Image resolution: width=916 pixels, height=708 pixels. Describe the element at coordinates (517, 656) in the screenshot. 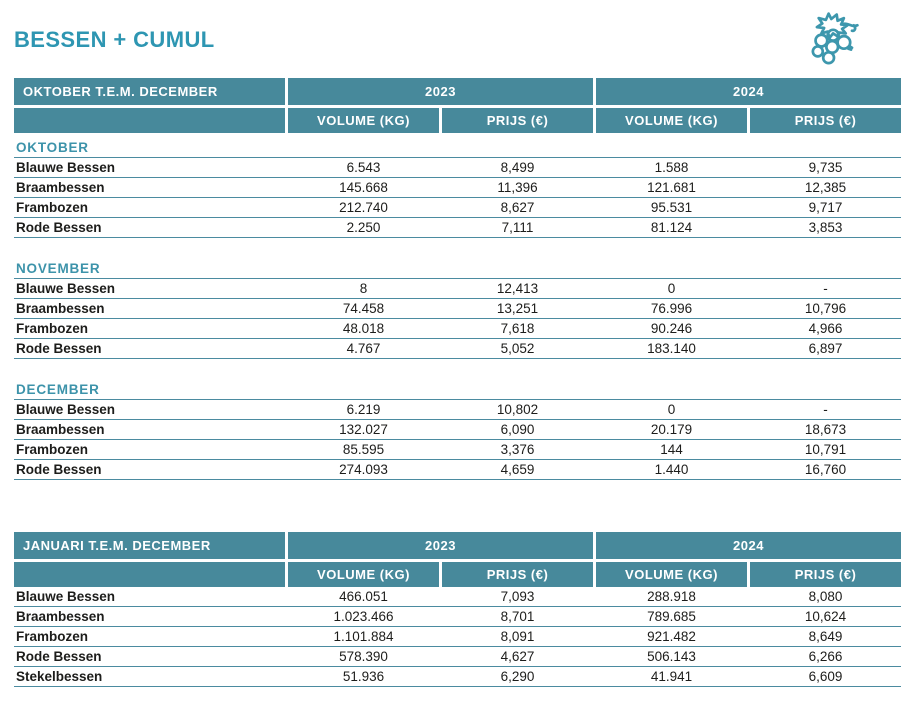

I see `prijs-2023: 4,627` at that location.